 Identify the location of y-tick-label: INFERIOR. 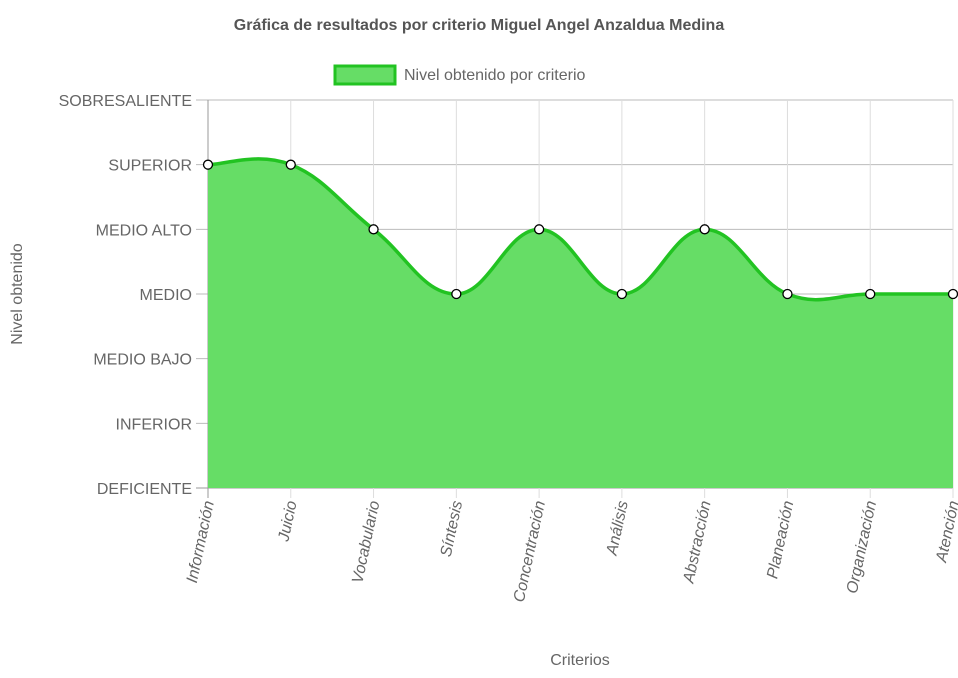
(154, 424).